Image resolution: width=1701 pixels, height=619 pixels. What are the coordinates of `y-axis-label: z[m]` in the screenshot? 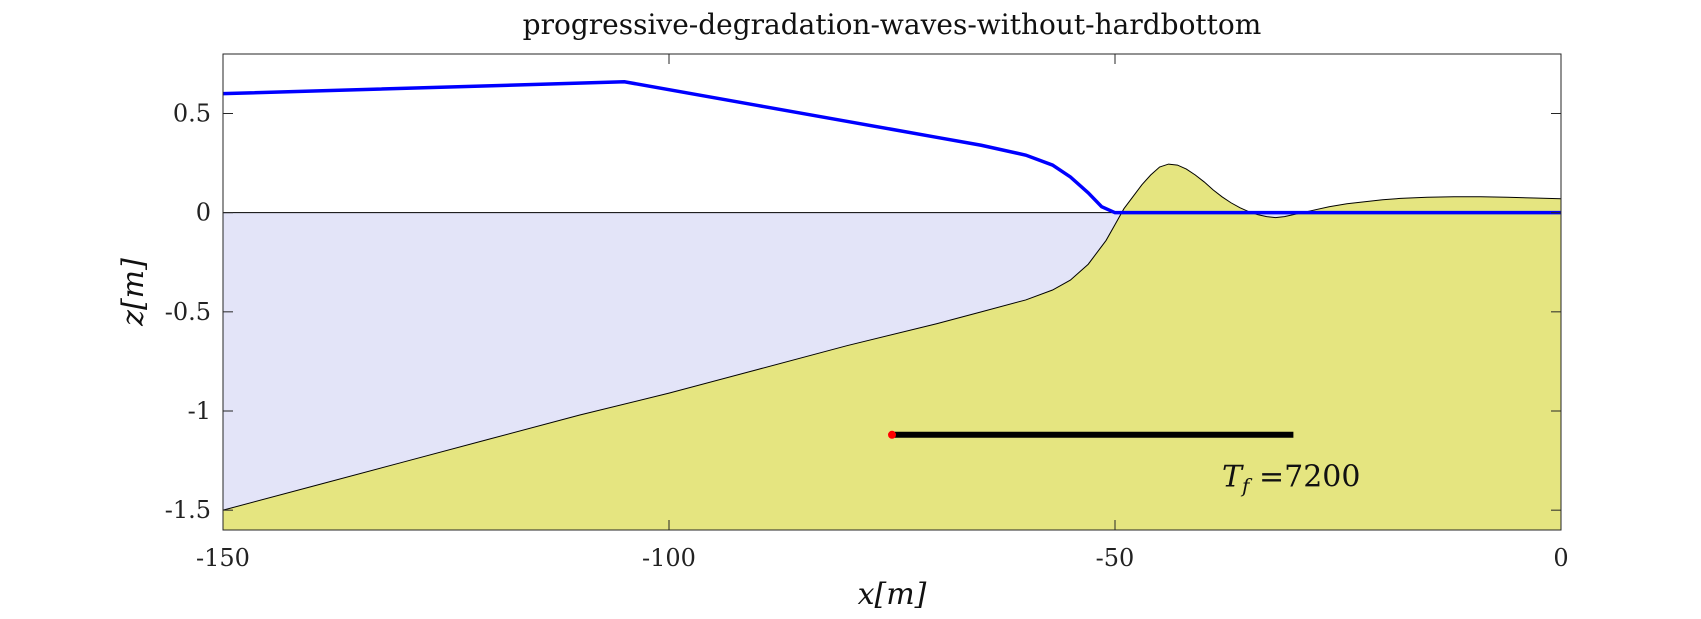 It's located at (133, 292).